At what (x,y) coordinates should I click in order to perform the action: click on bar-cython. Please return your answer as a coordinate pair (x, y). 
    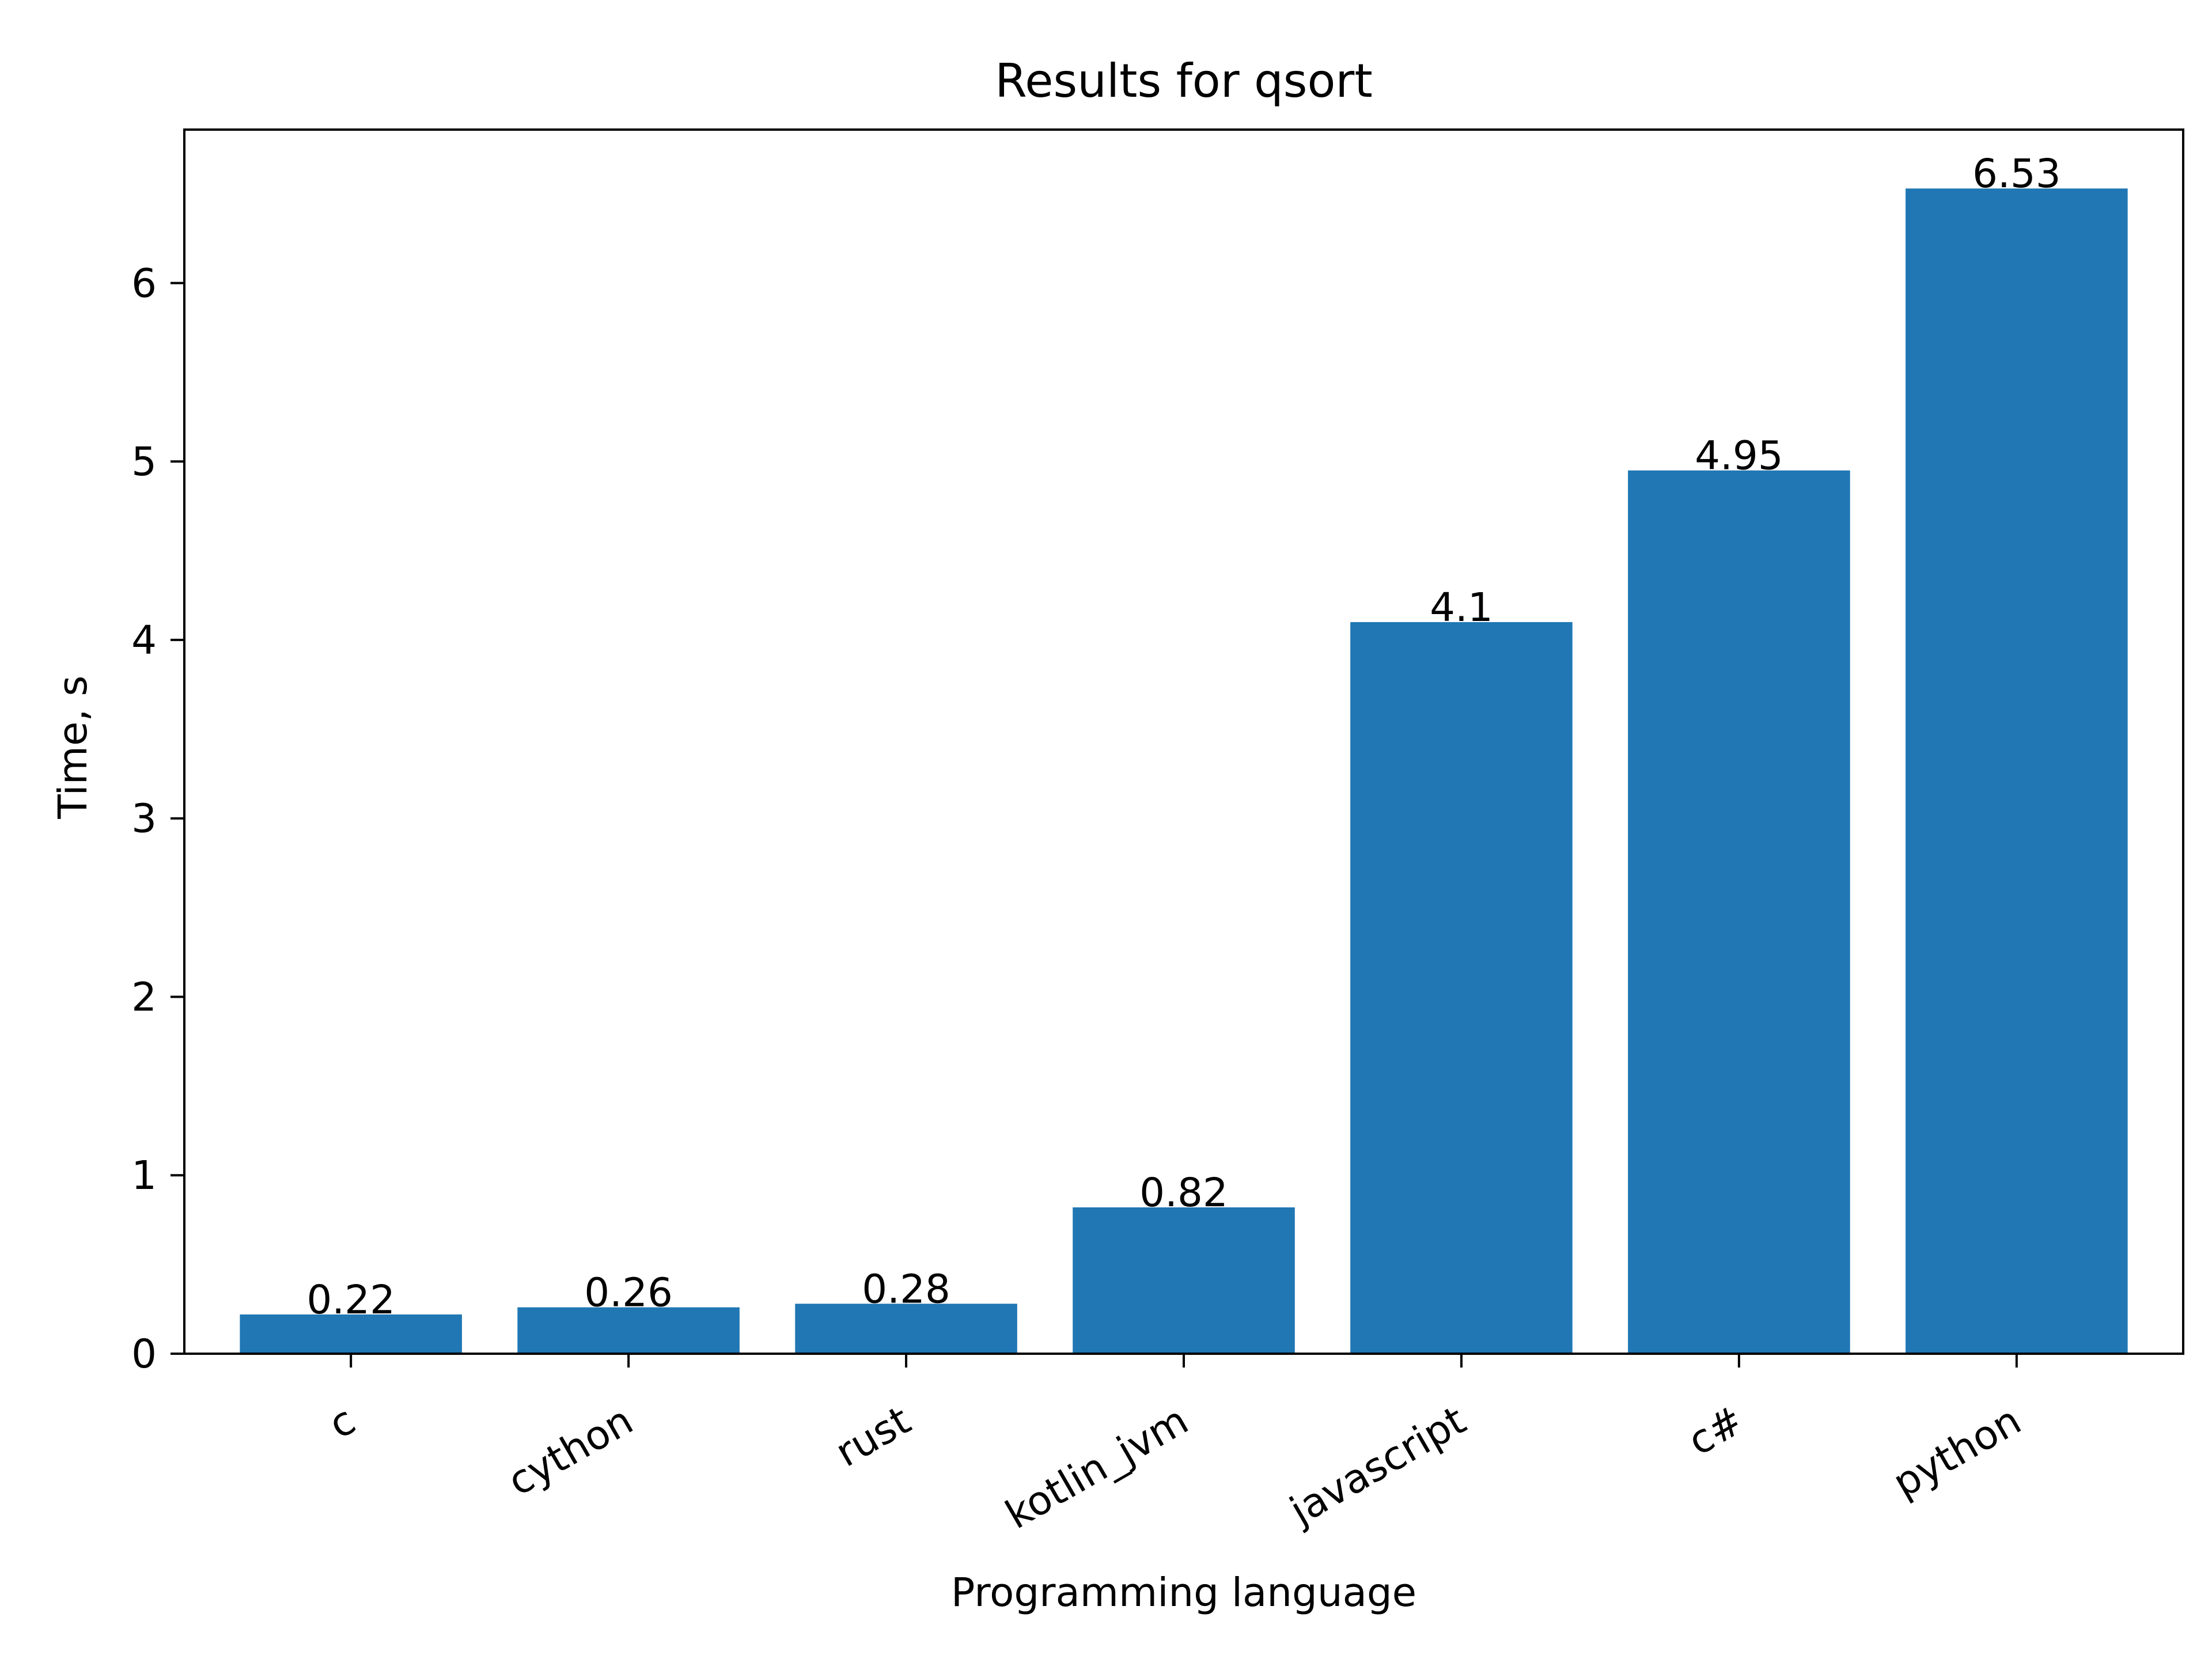
    Looking at the image, I should click on (628, 1330).